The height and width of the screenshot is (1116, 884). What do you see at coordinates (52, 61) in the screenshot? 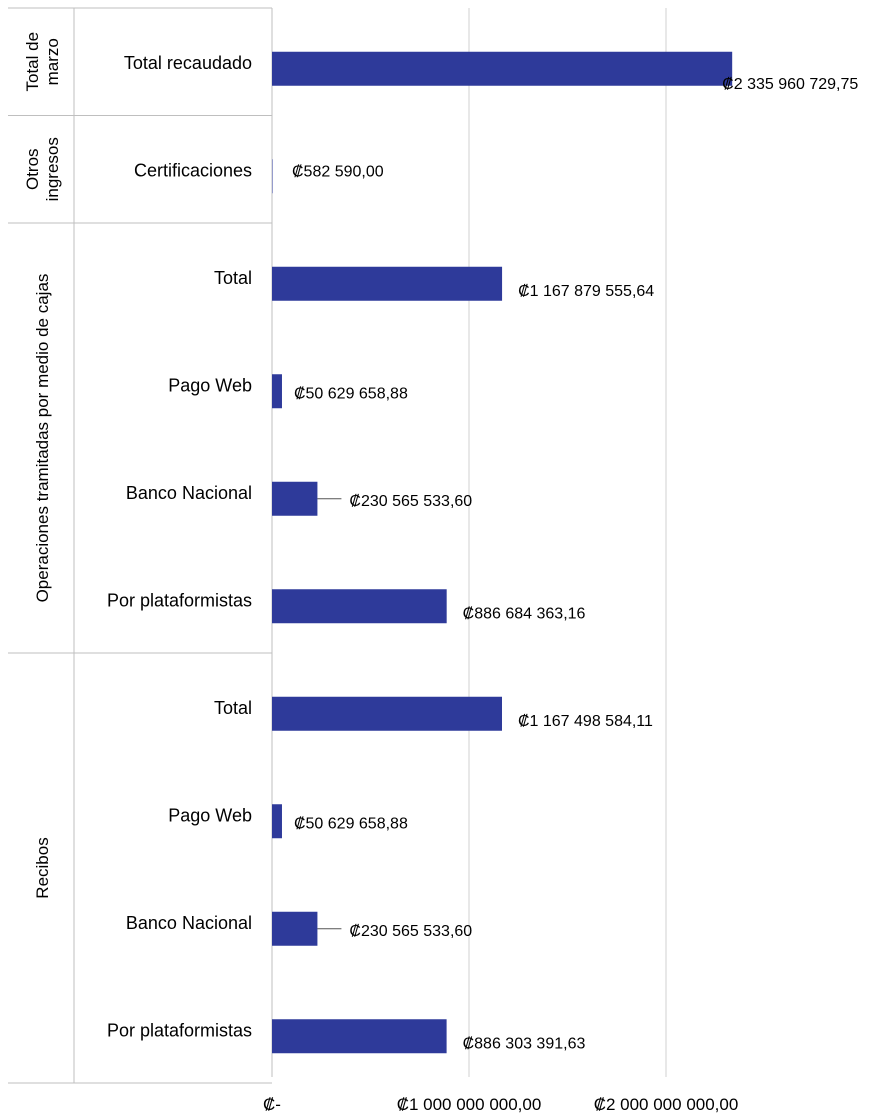
I see `group-label-line: marzo` at bounding box center [52, 61].